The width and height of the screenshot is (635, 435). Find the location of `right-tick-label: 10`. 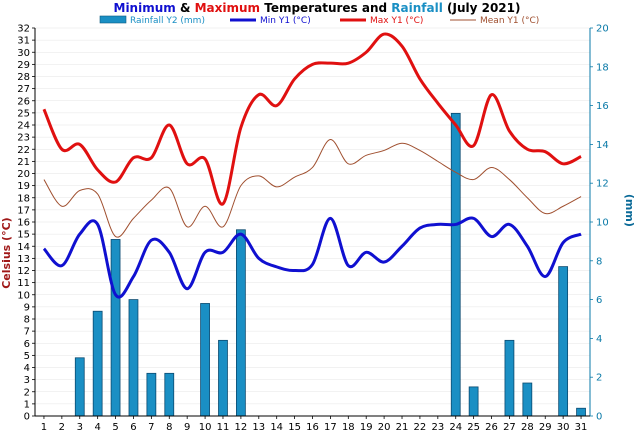

right-tick-label: 10 is located at coordinates (602, 223).